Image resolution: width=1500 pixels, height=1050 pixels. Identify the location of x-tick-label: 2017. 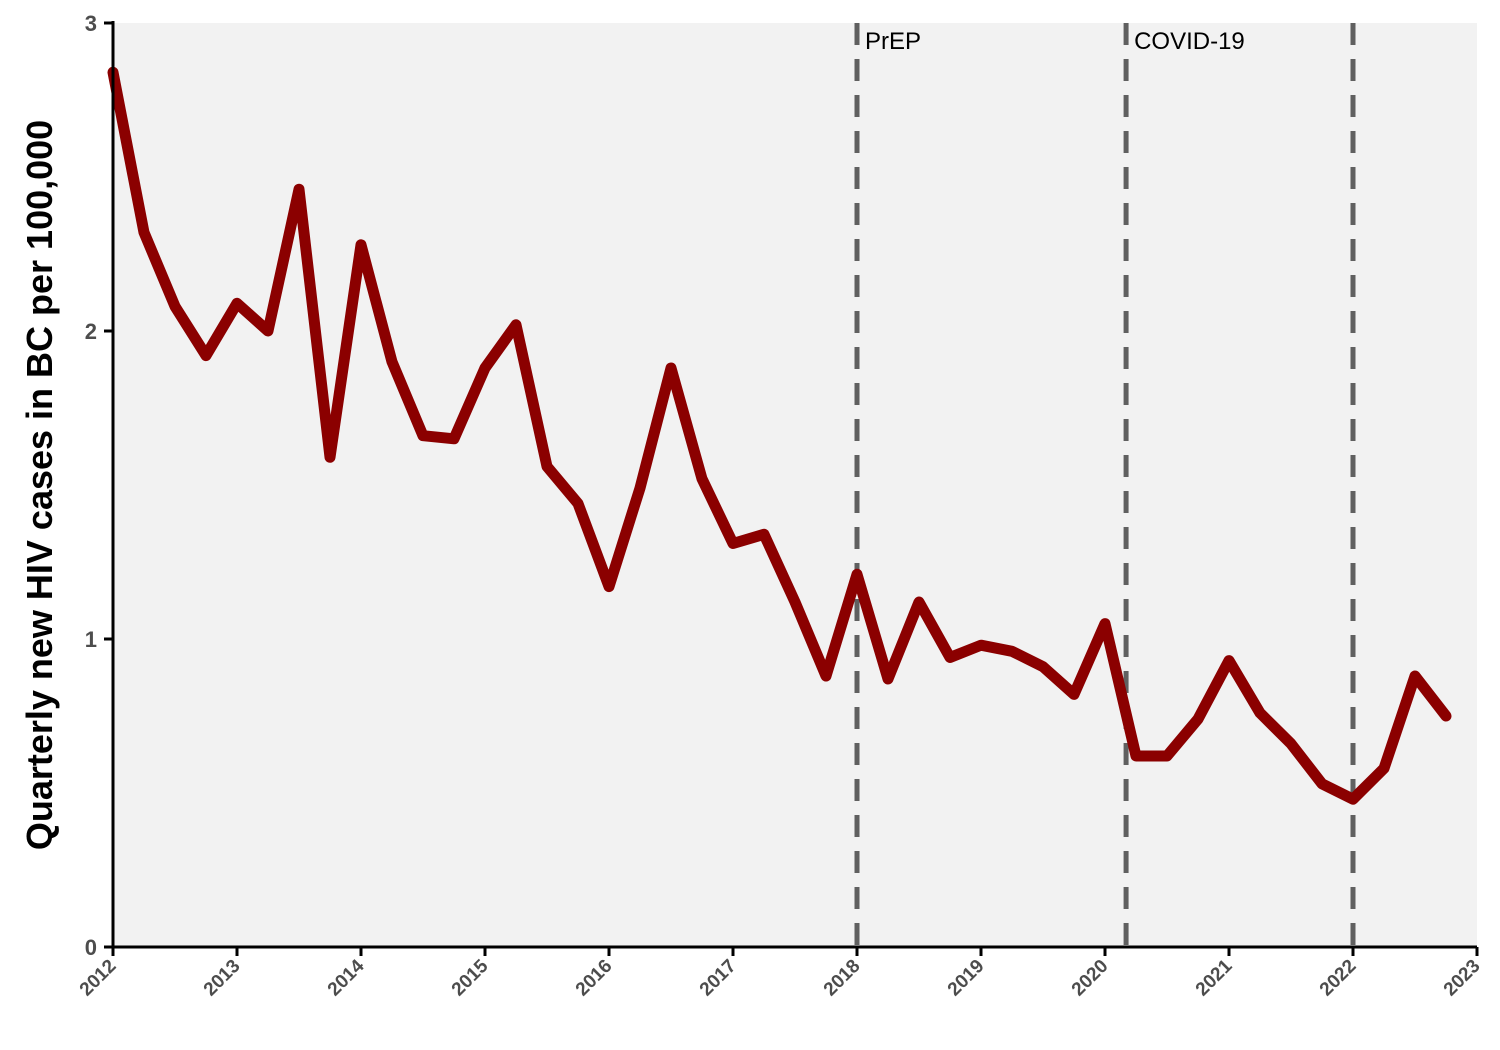
(718, 978).